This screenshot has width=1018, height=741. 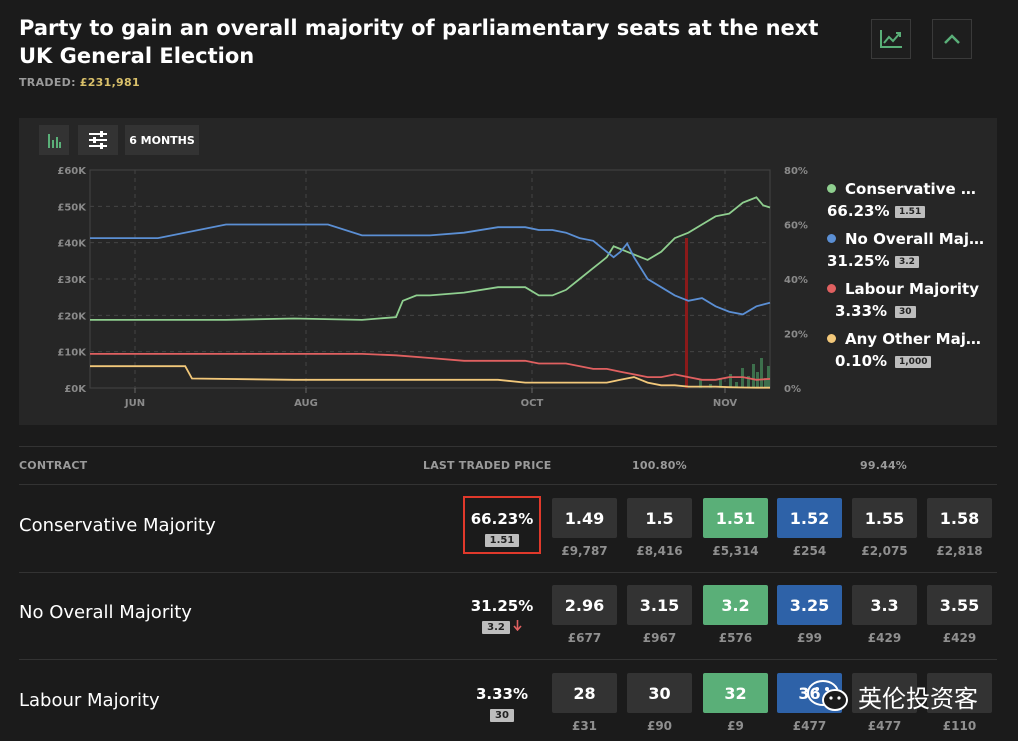 I want to click on available-volume: £110, so click(x=959, y=726).